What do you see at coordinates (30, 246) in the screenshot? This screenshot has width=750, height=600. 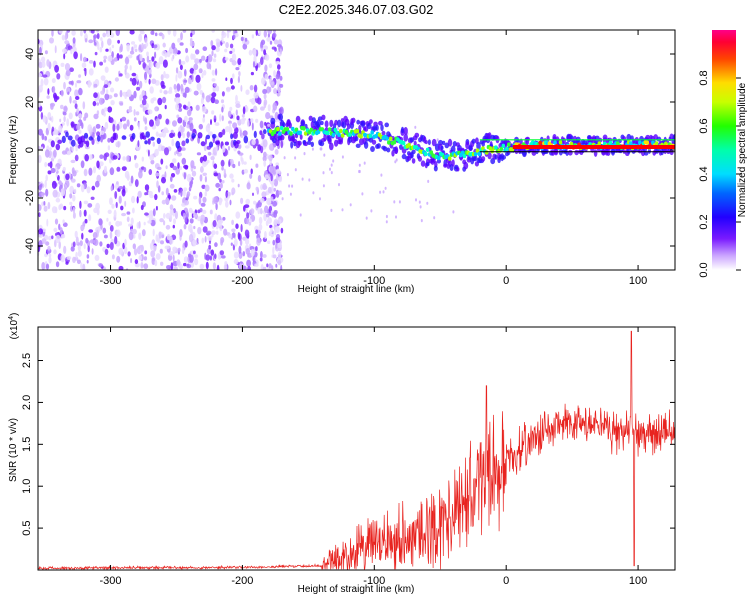 I see `y-tick-label: -40` at bounding box center [30, 246].